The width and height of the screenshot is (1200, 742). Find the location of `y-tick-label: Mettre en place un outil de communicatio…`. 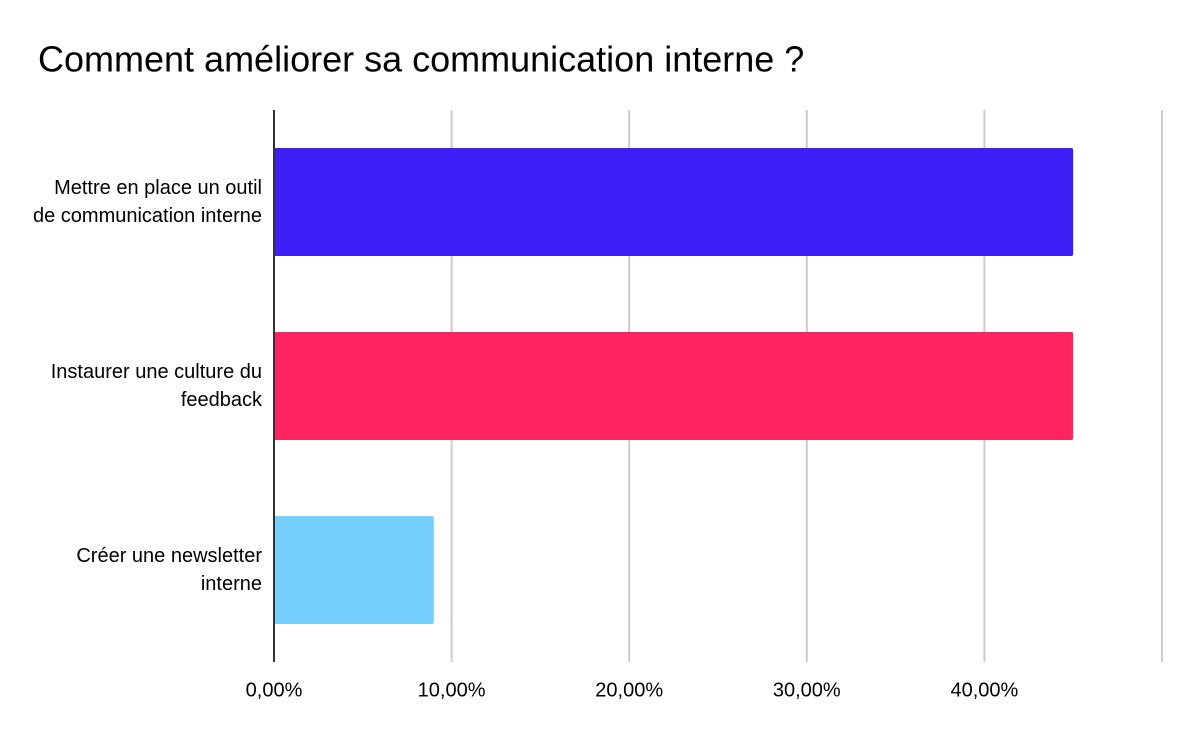

y-tick-label: Mettre en place un outil de communicatio… is located at coordinates (147, 202).